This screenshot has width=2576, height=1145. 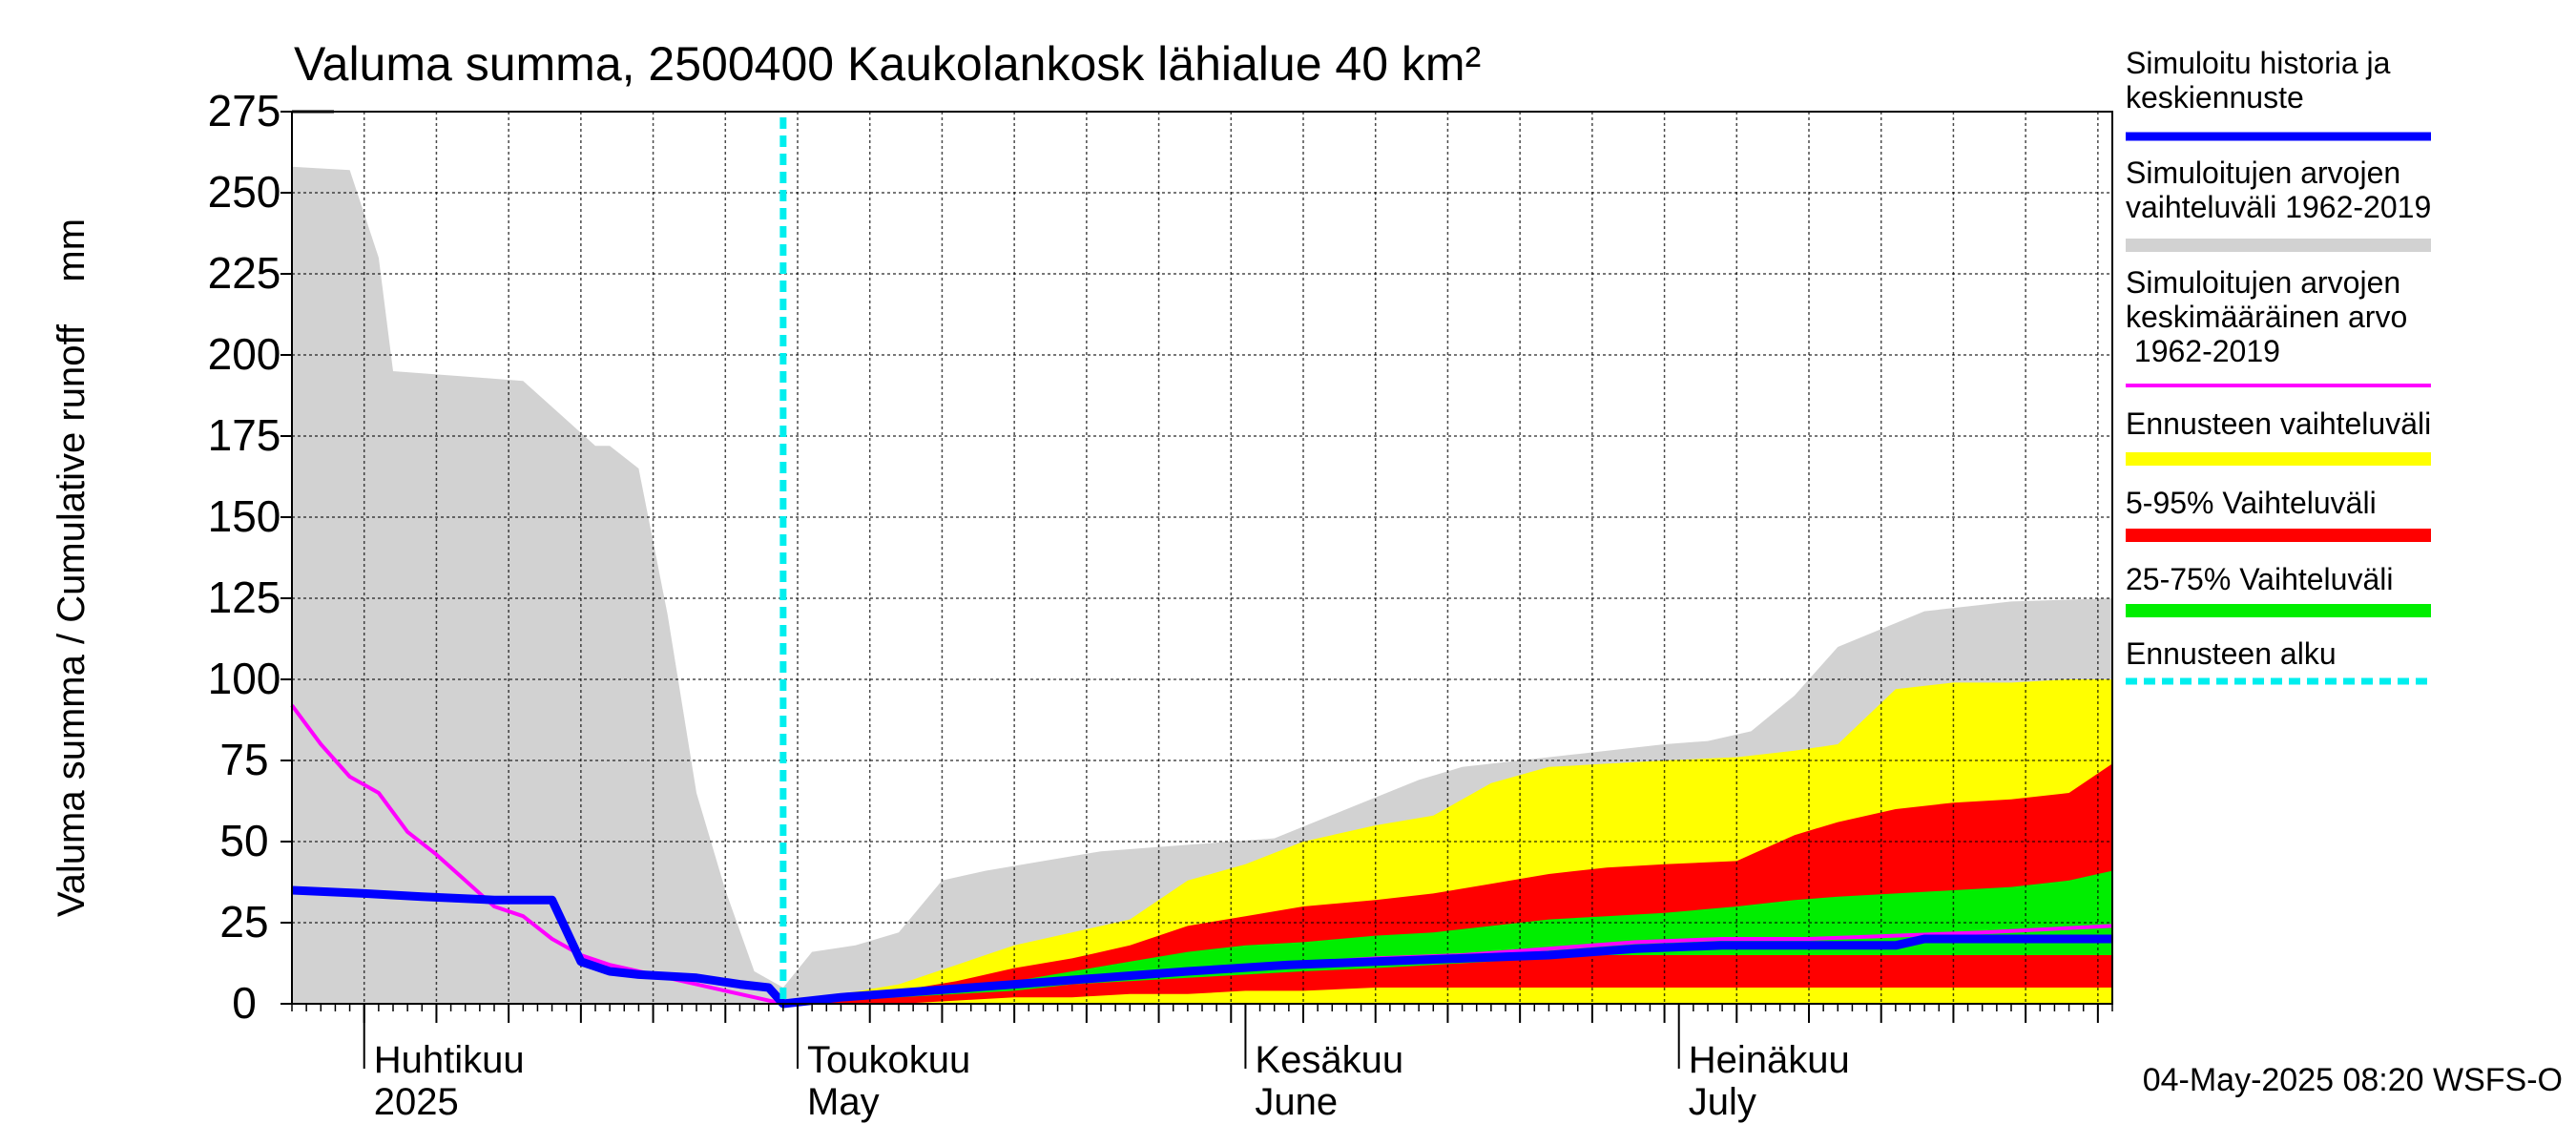 I want to click on legend-label-p5-95: 5-95% Vaihteluväli, so click(x=2251, y=503).